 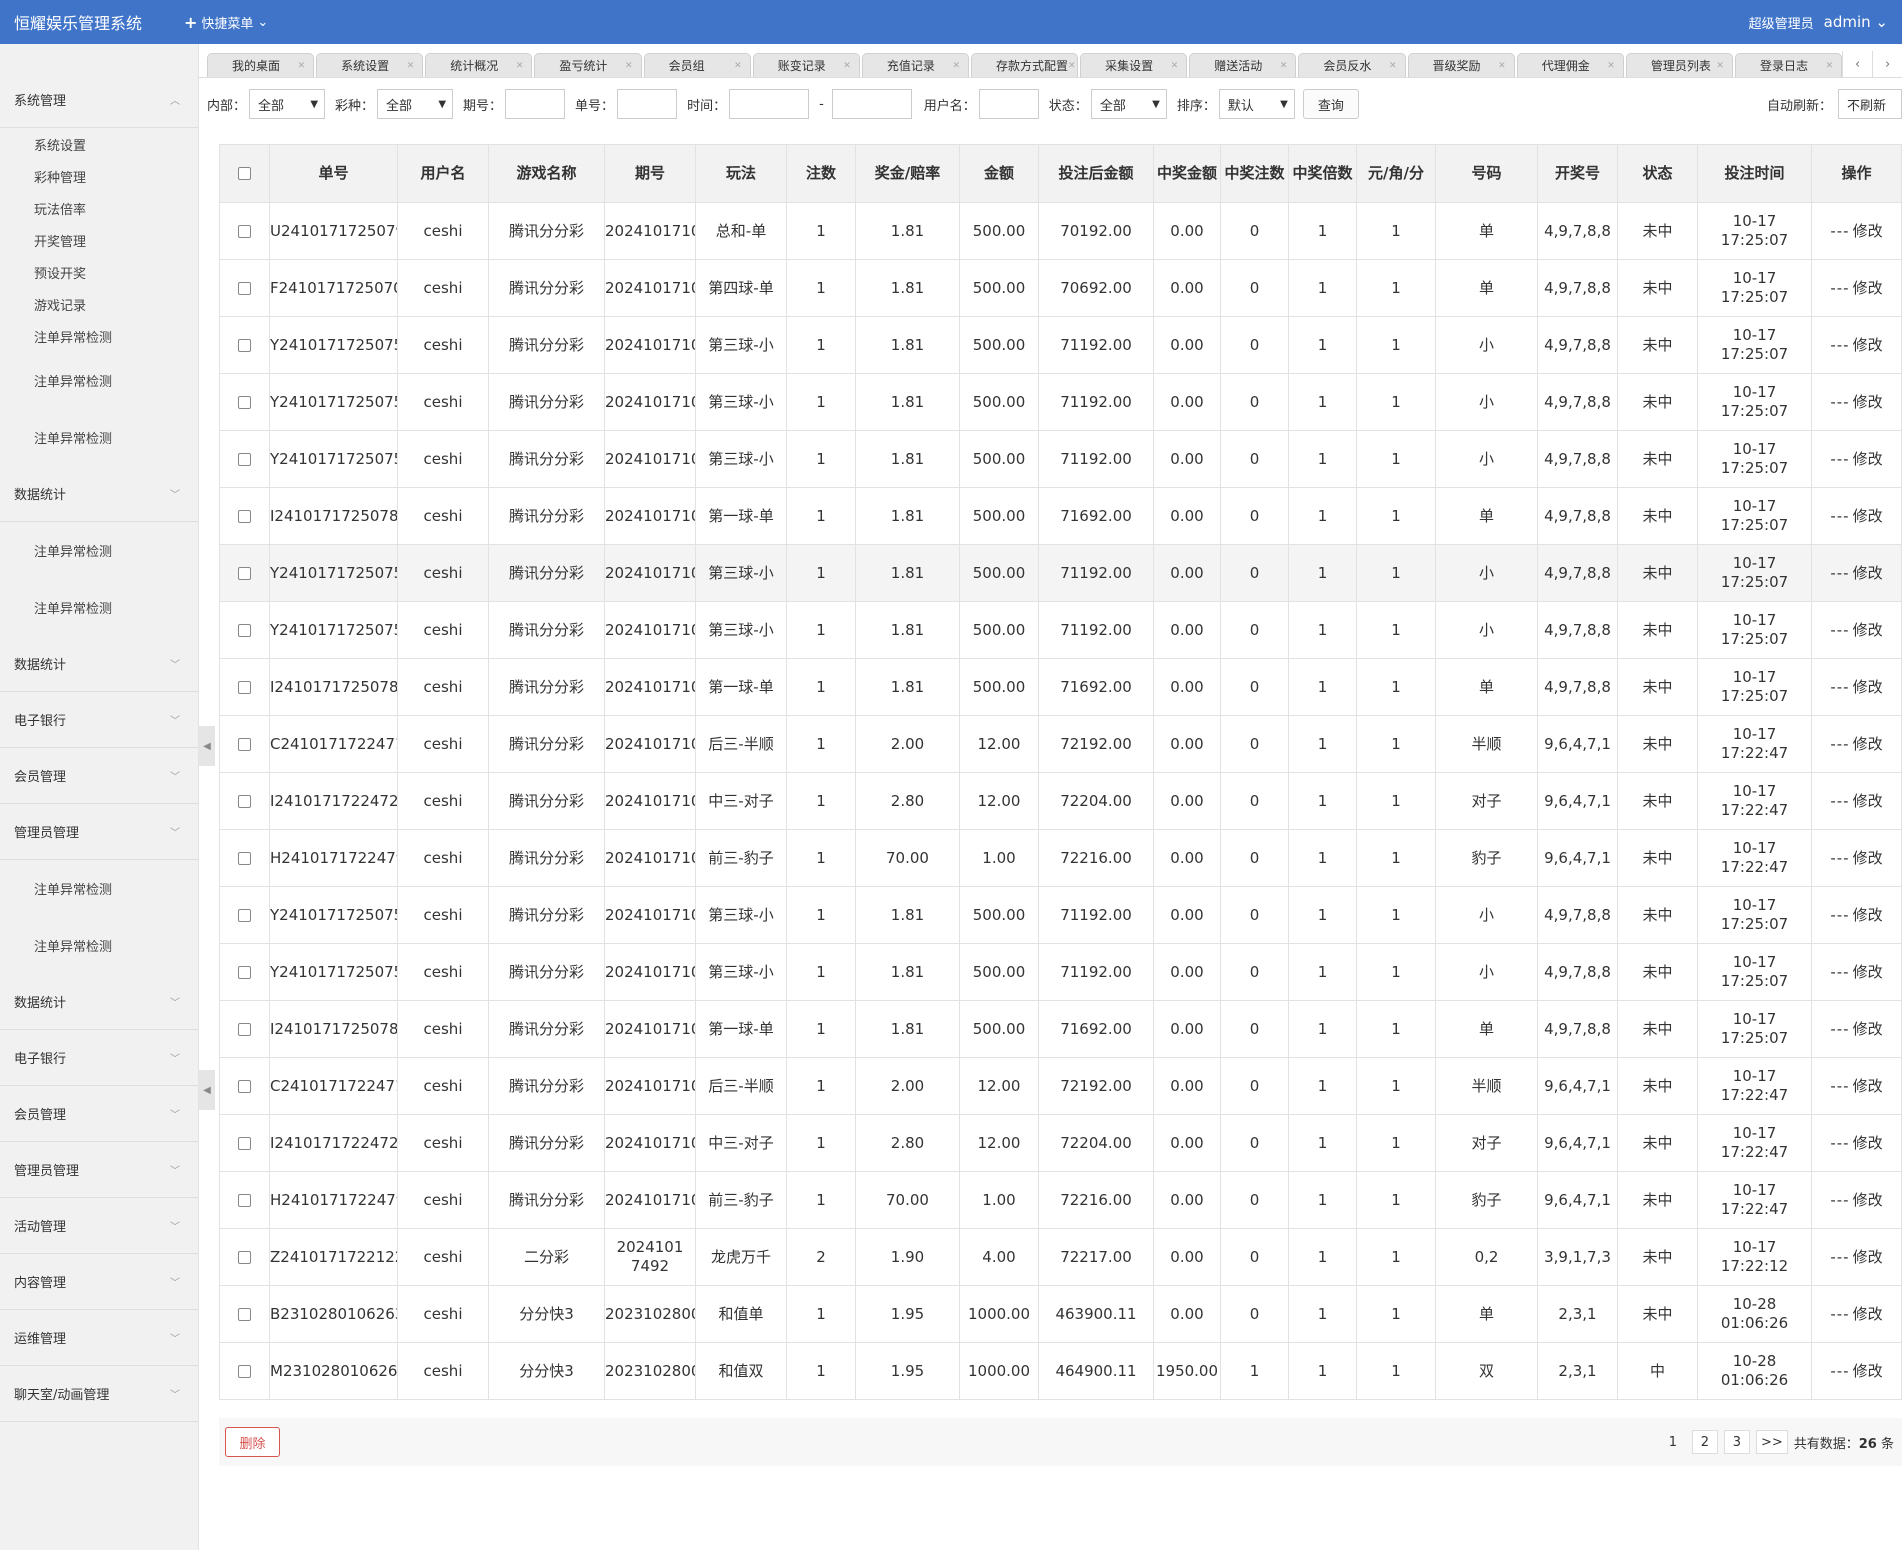 What do you see at coordinates (207, 1090) in the screenshot?
I see `sidebar-collapse-handle: ◀` at bounding box center [207, 1090].